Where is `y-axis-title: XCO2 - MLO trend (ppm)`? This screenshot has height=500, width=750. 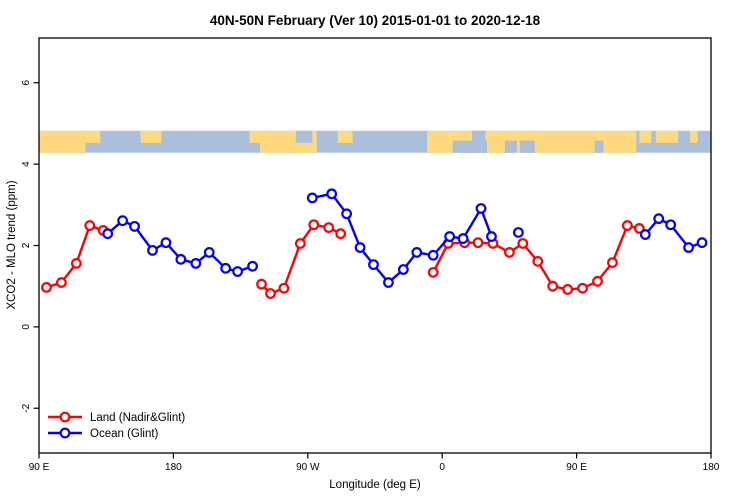
y-axis-title: XCO2 - MLO trend (ppm) is located at coordinates (12, 244).